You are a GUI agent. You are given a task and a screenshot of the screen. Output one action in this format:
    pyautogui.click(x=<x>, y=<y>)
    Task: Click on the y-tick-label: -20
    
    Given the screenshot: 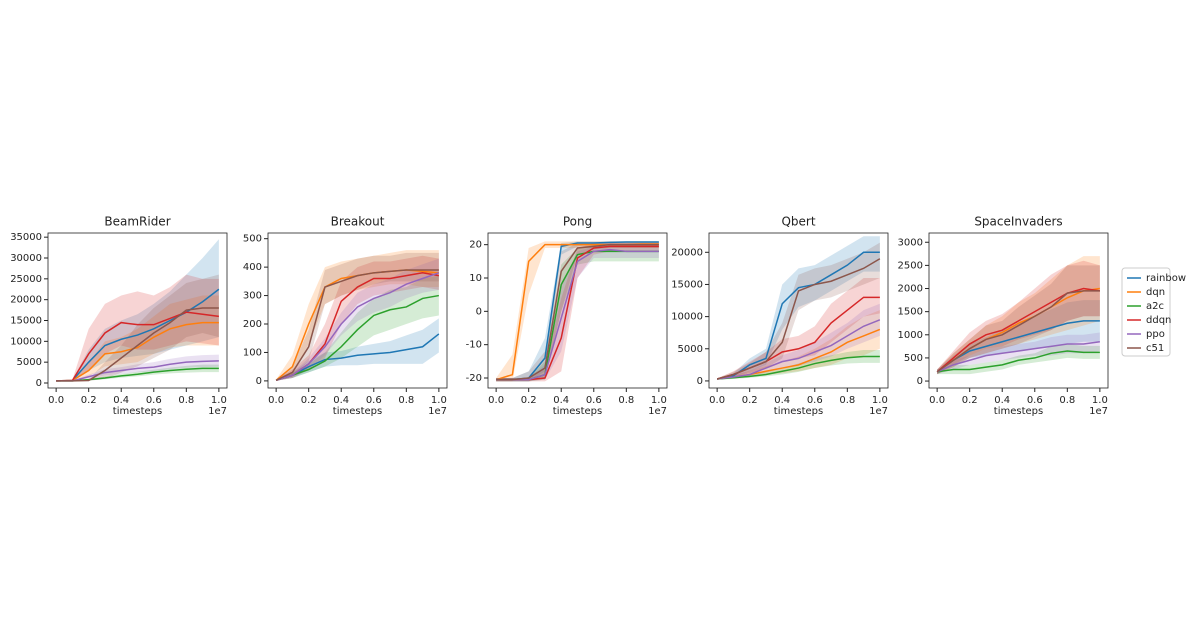 What is the action you would take?
    pyautogui.click(x=474, y=378)
    